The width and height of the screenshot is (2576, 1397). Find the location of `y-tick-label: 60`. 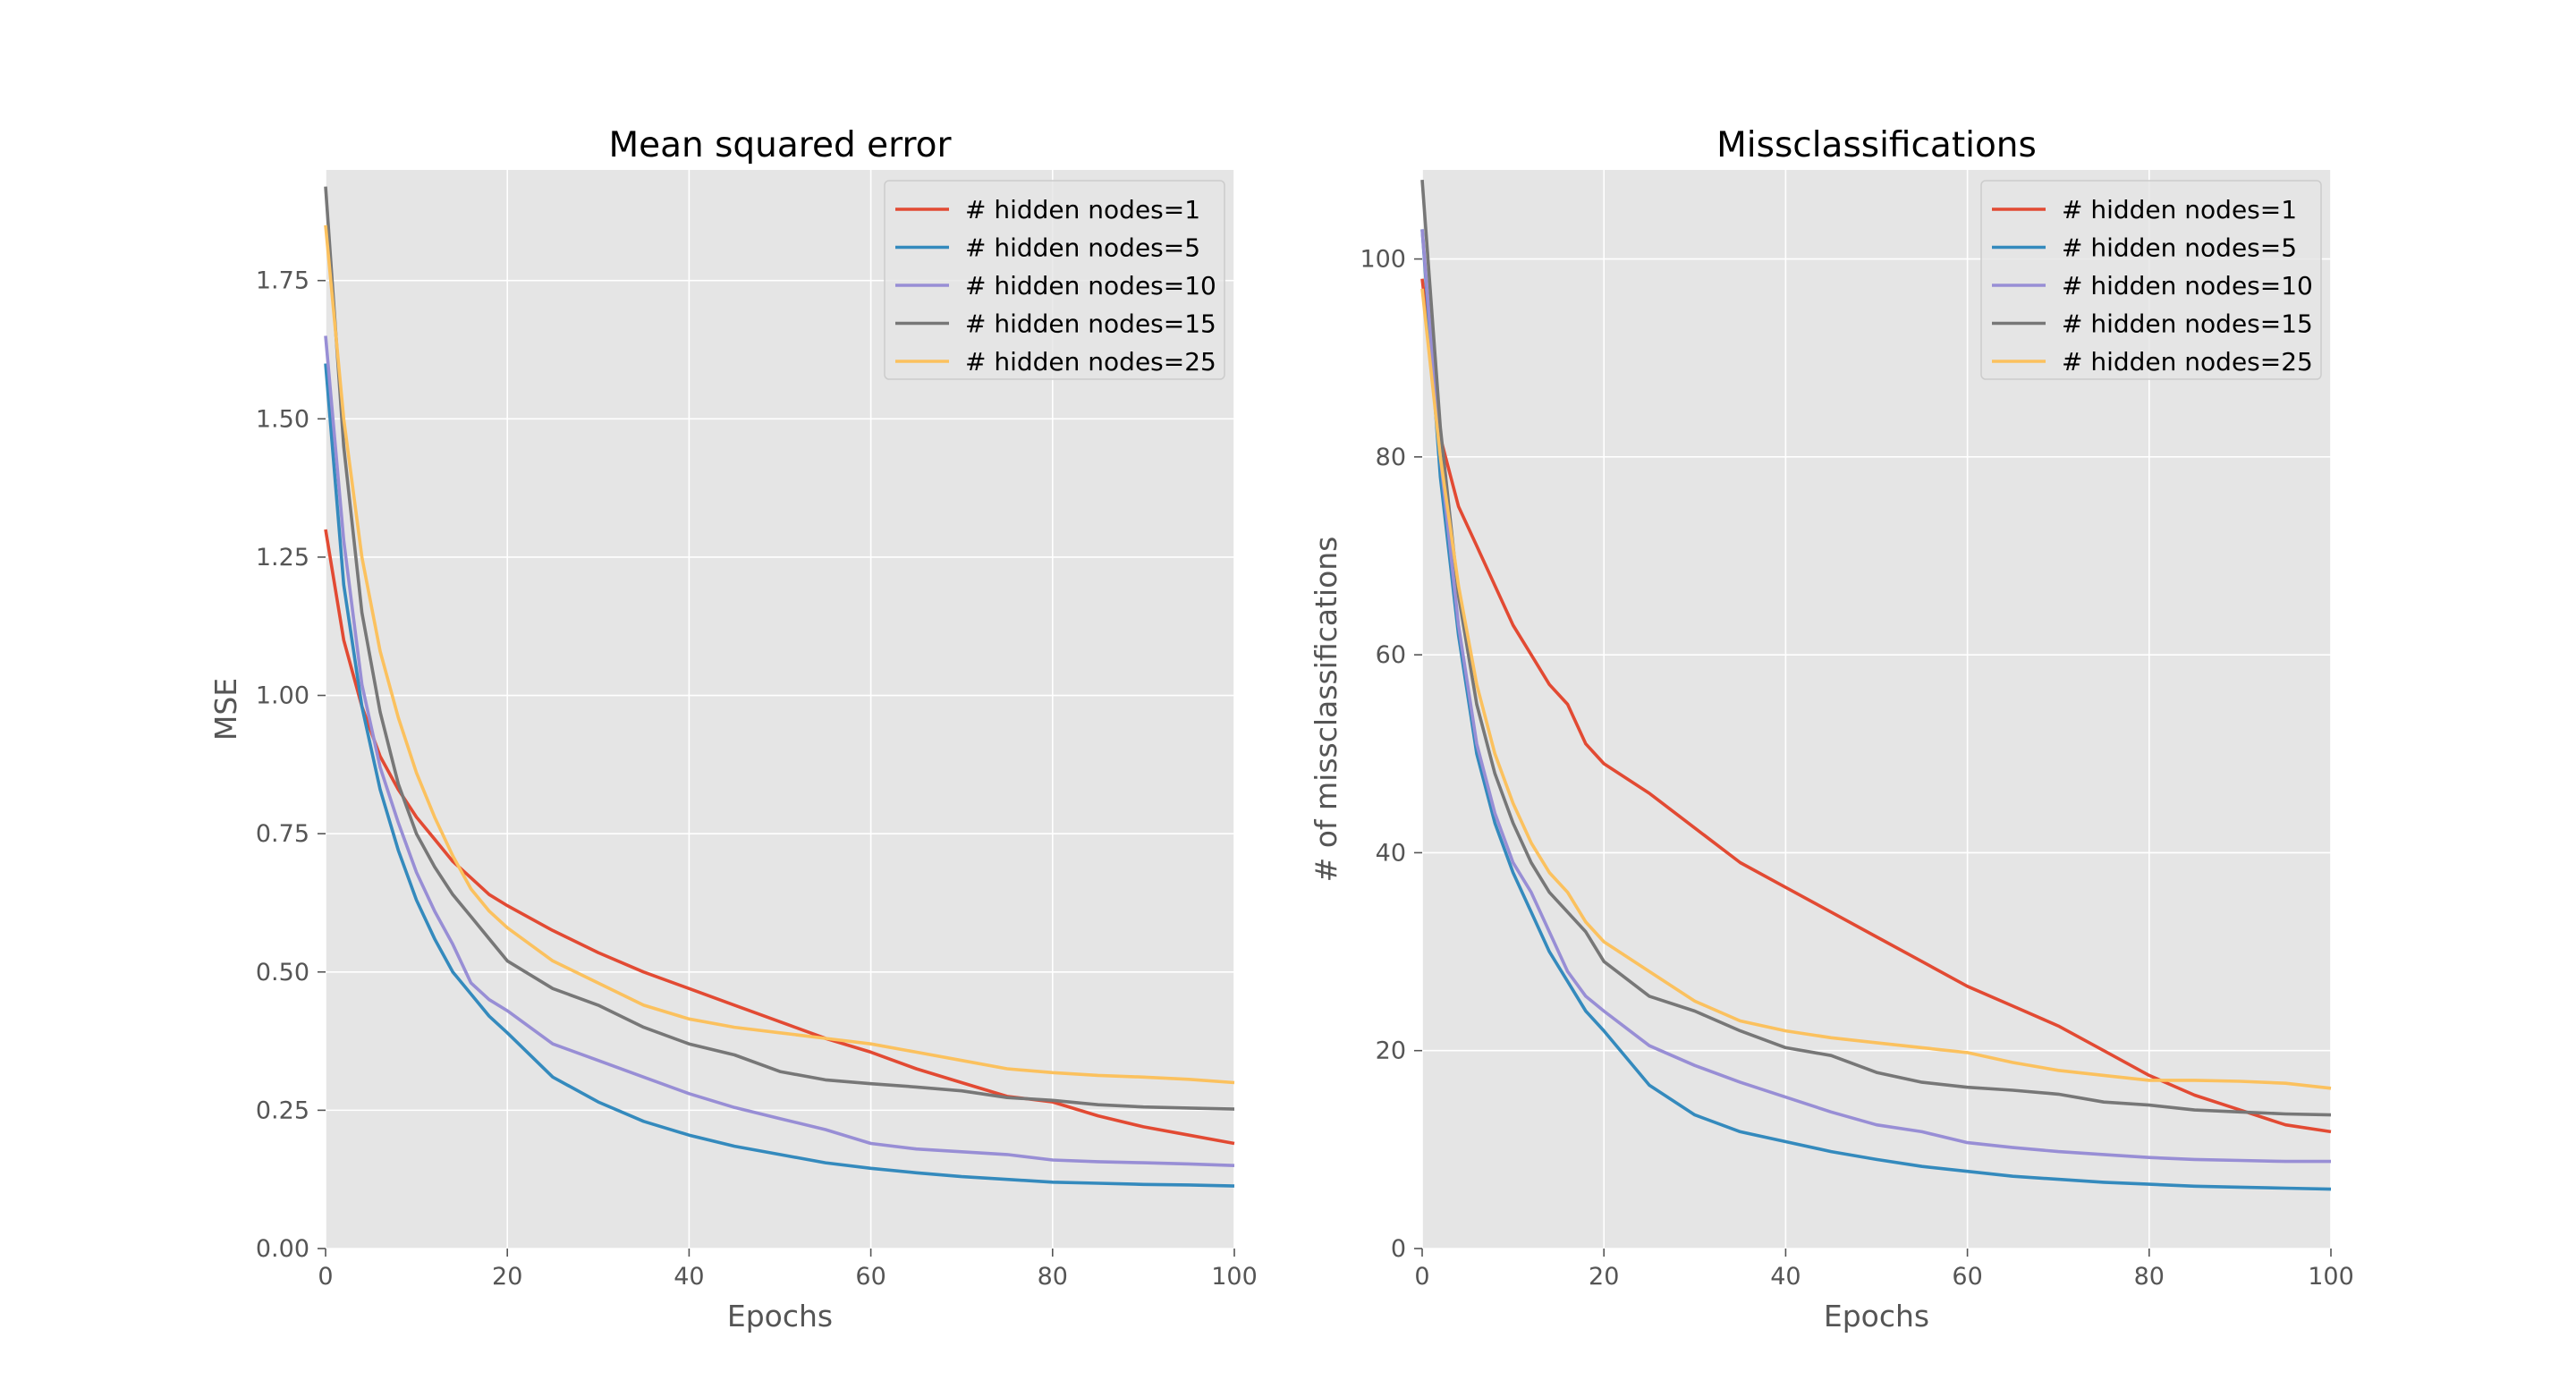

y-tick-label: 60 is located at coordinates (1391, 655).